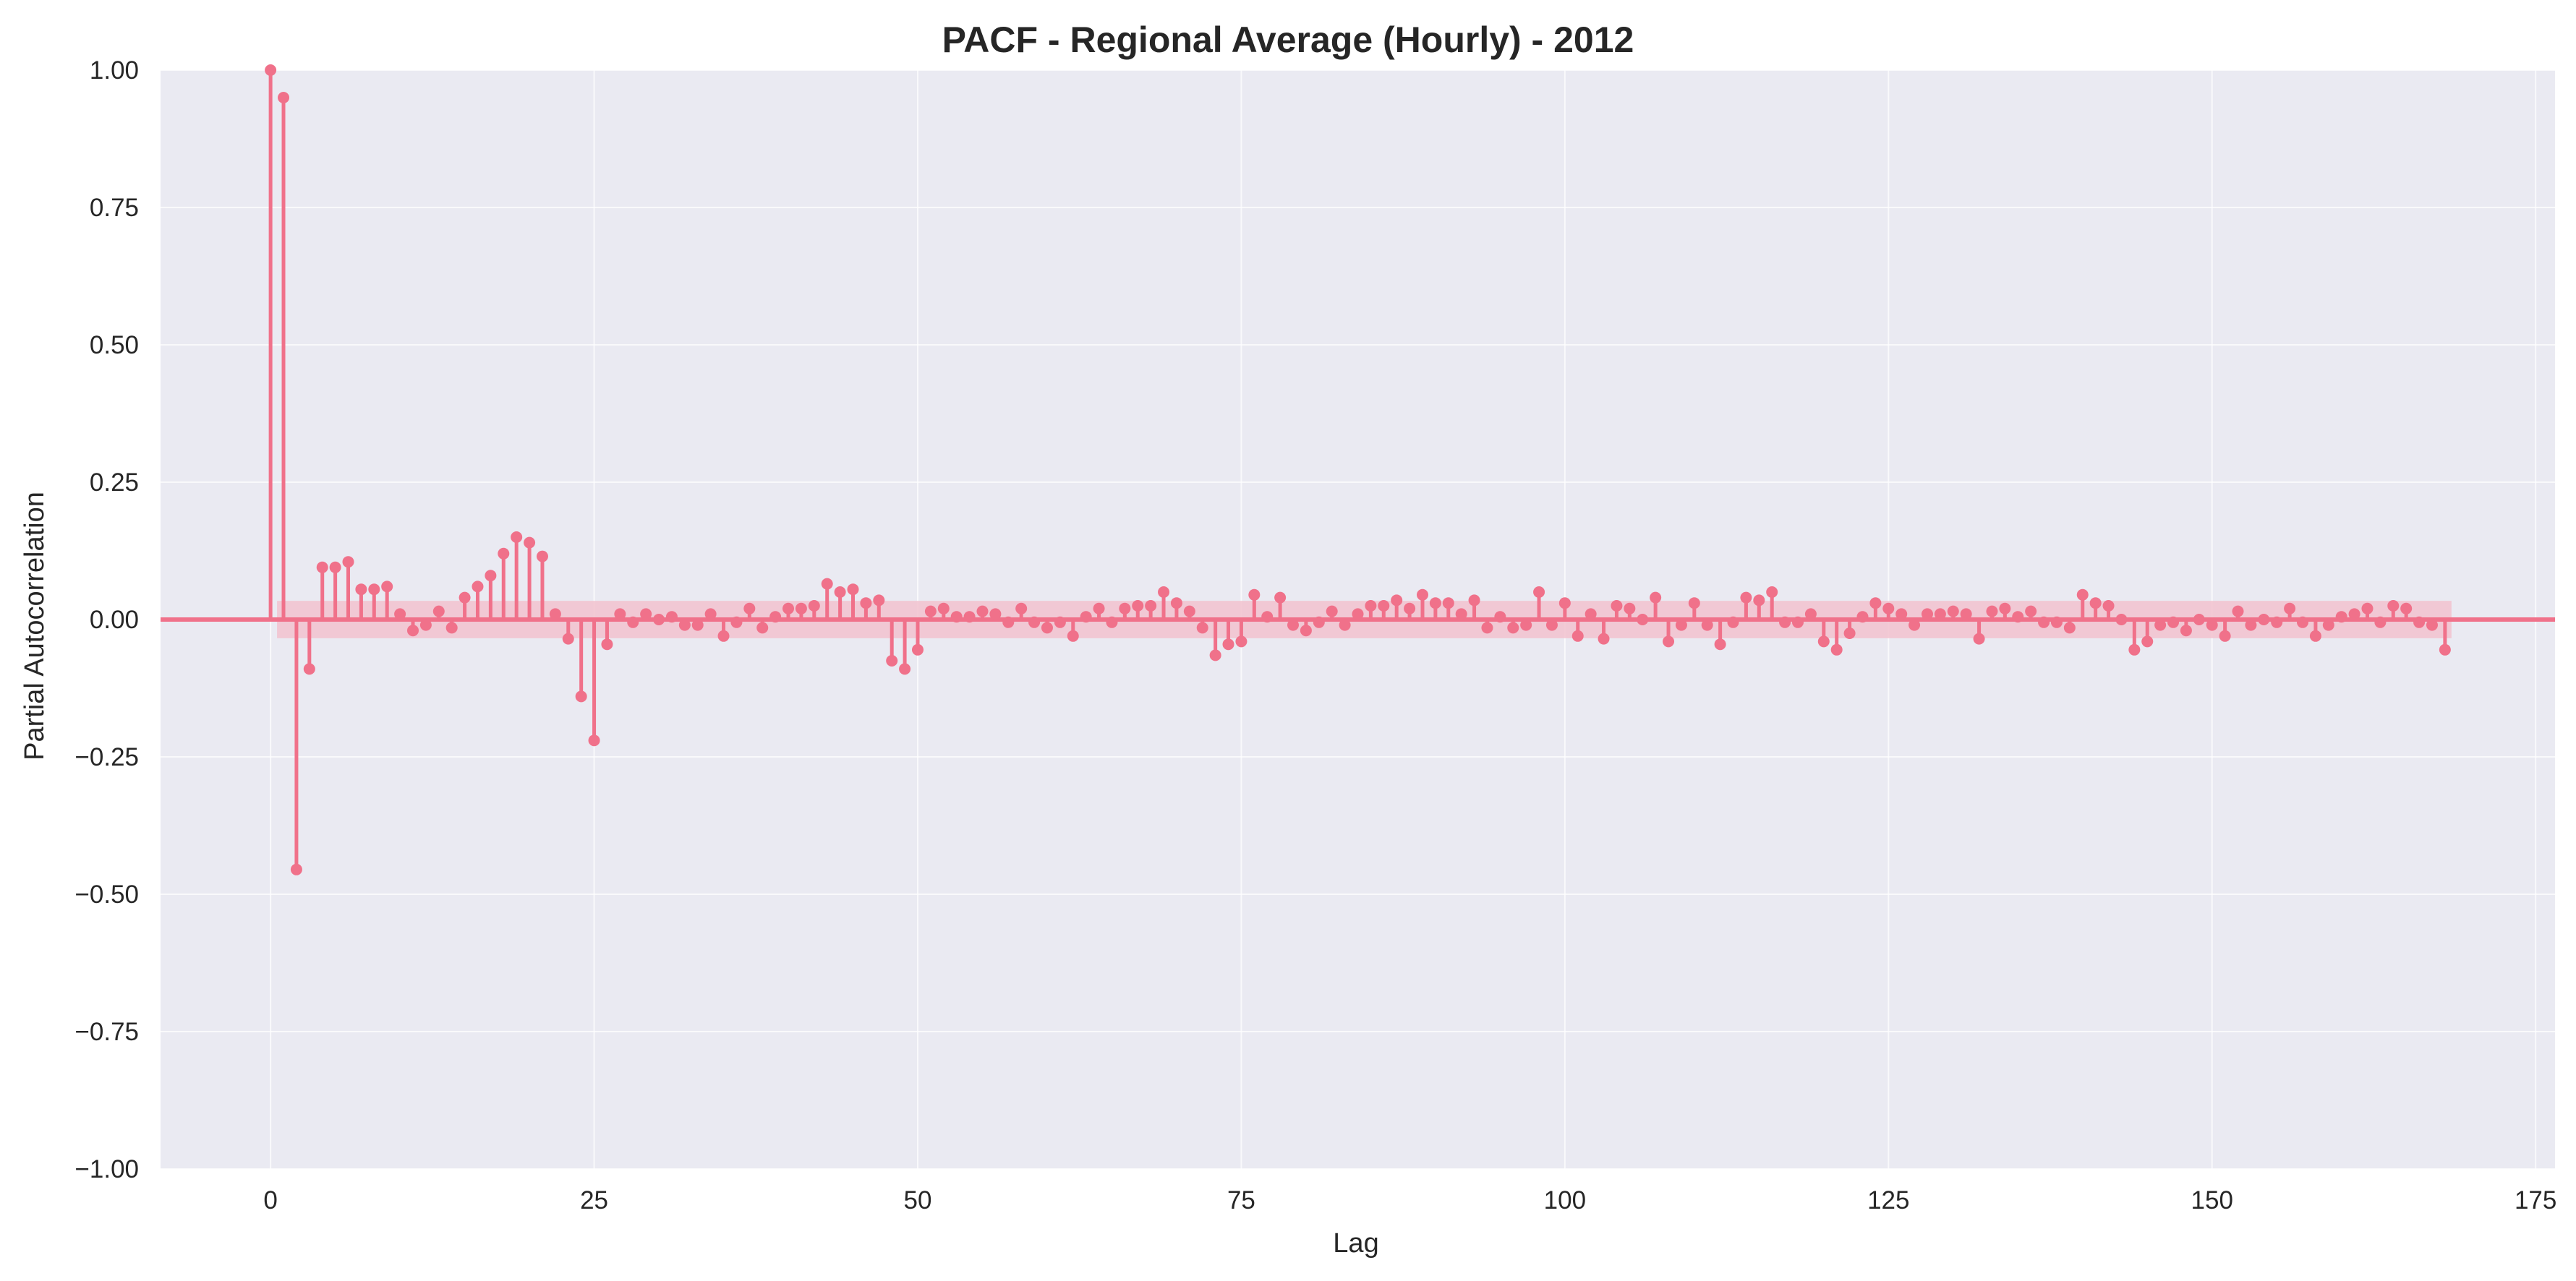 This screenshot has height=1281, width=2576. What do you see at coordinates (2212, 1200) in the screenshot?
I see `x-tick-label: 150` at bounding box center [2212, 1200].